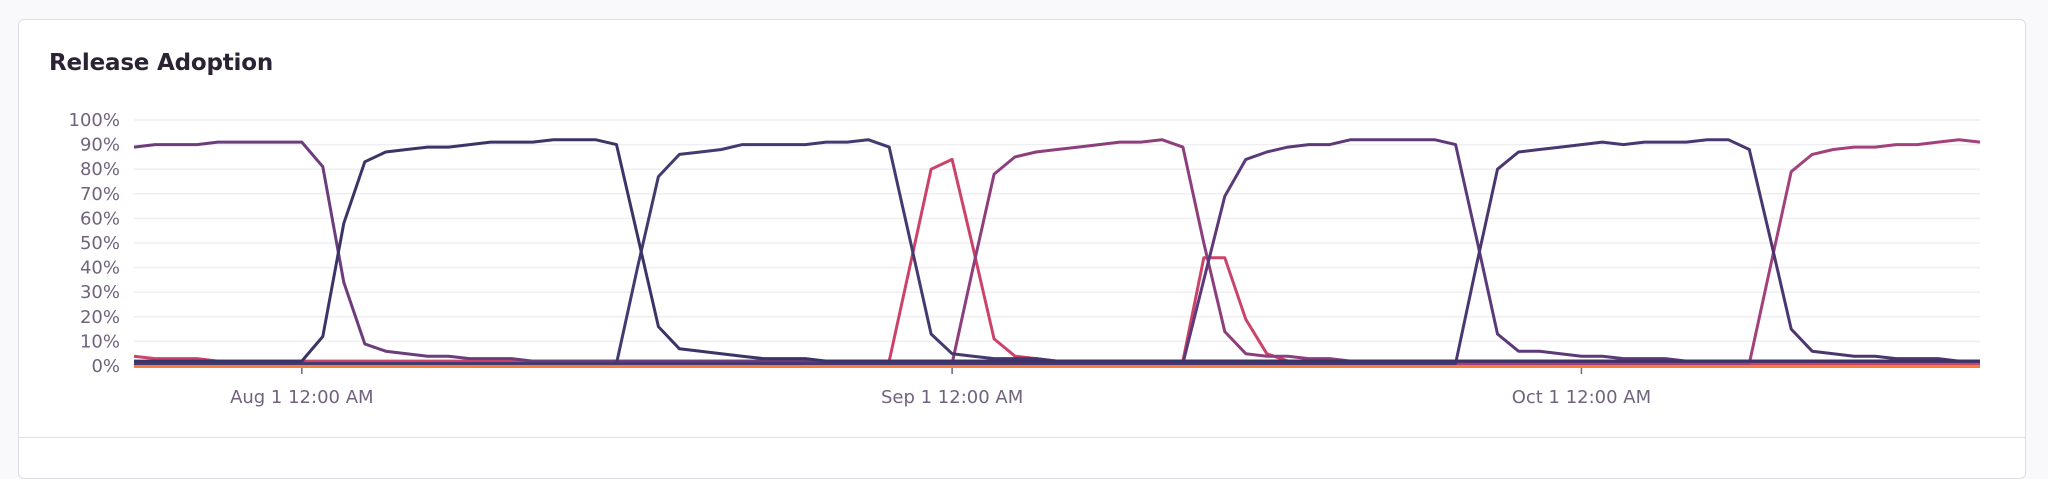  Describe the element at coordinates (100, 268) in the screenshot. I see `y-tick-label: 40%` at that location.